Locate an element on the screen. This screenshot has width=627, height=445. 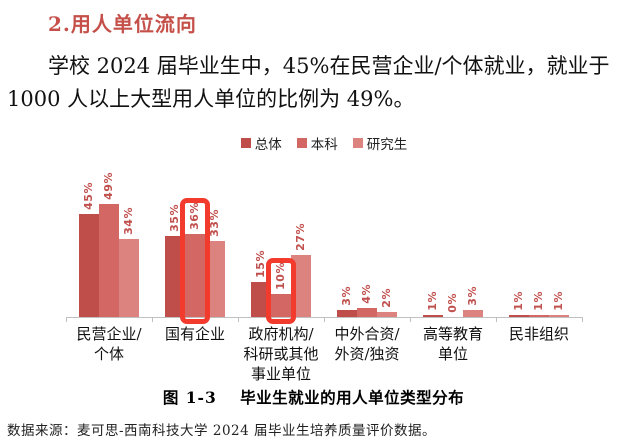
bar-研究生-1 is located at coordinates (129, 278).